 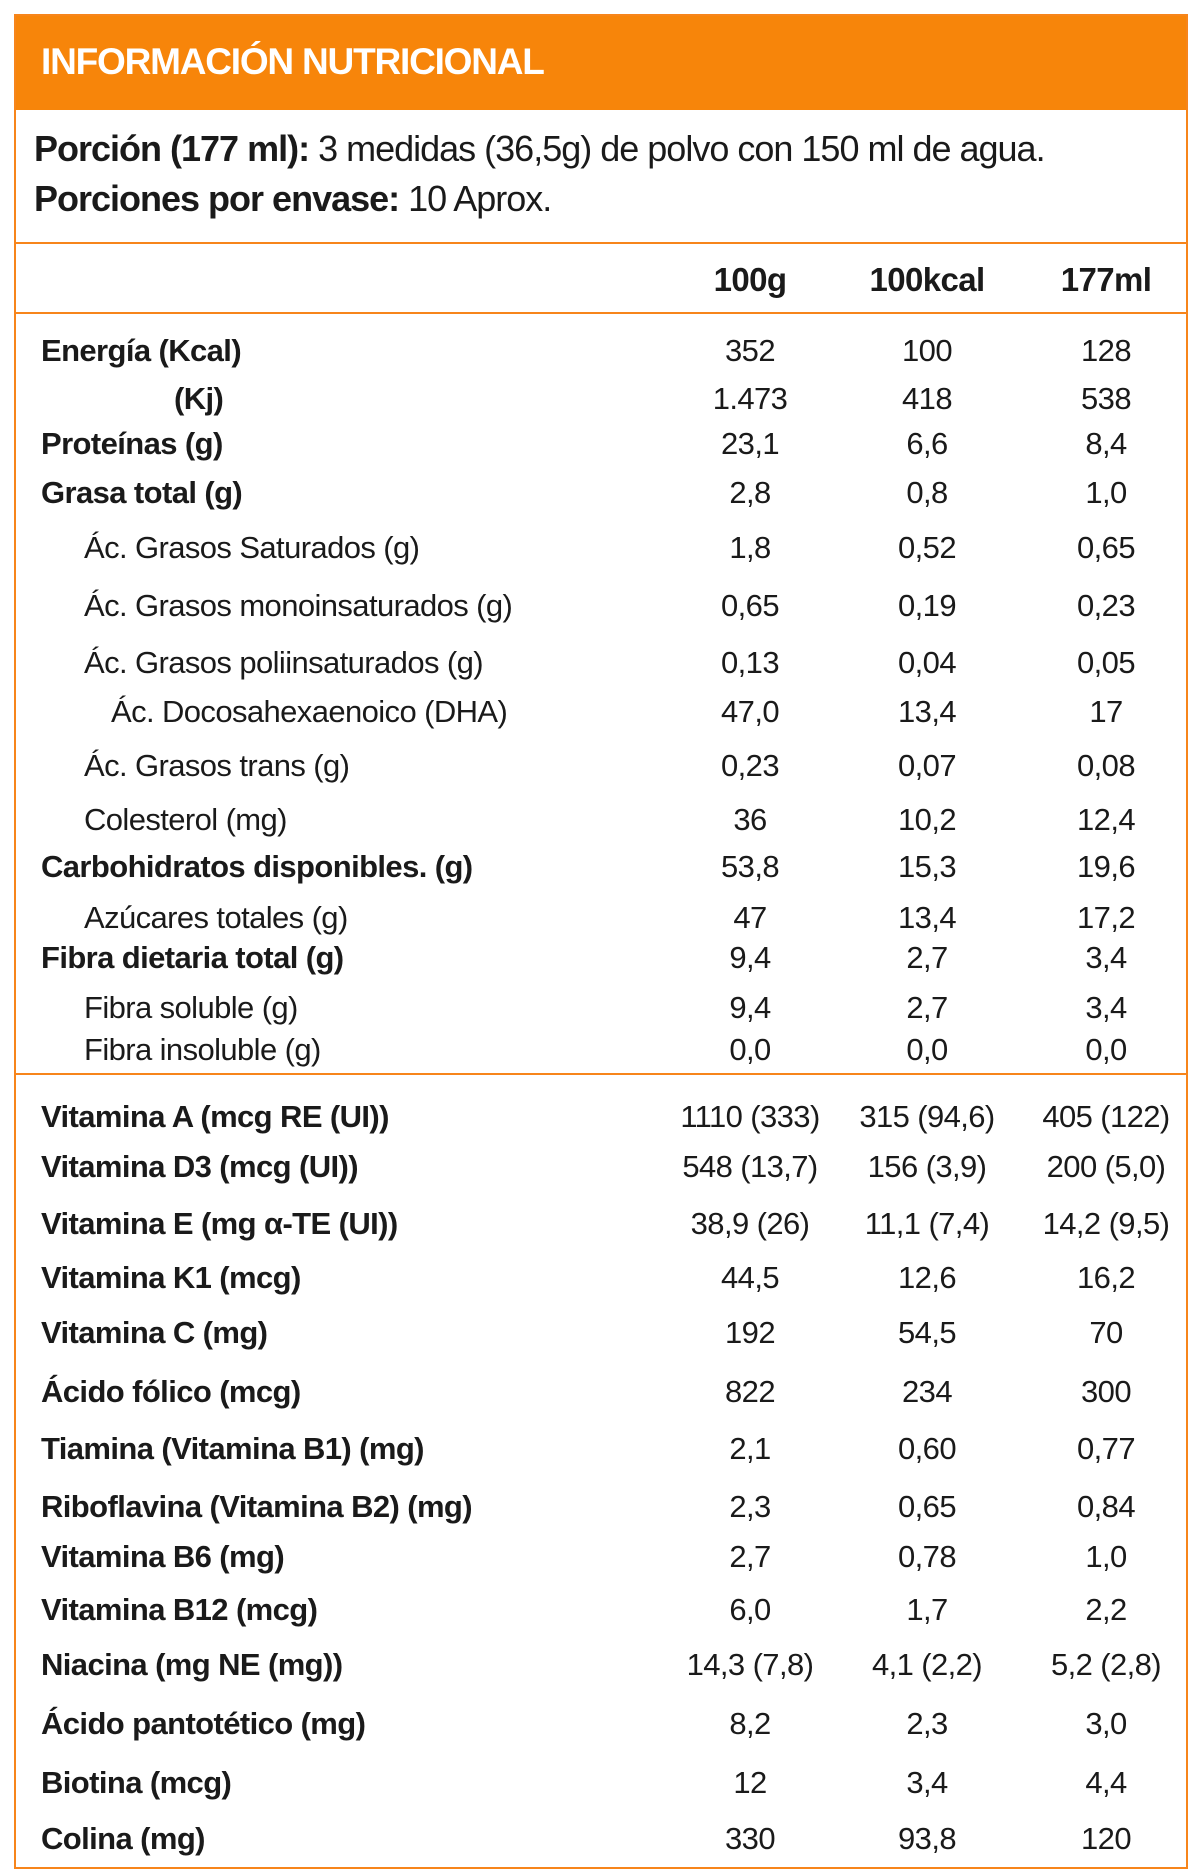 What do you see at coordinates (179, 1609) in the screenshot?
I see `nutrient-label: Vitamina B12 (mcg)` at bounding box center [179, 1609].